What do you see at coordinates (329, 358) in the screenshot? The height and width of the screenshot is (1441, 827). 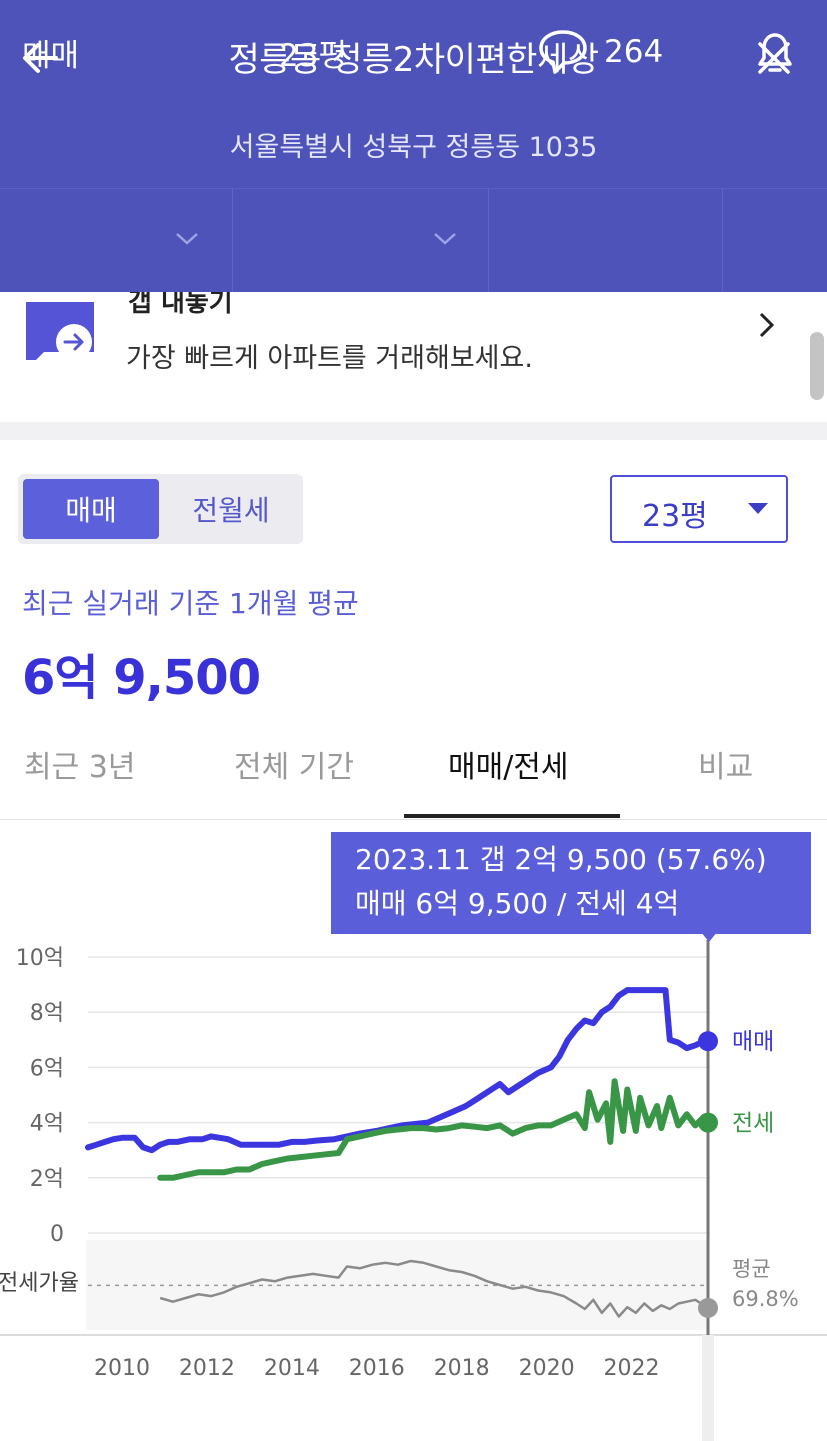 I see `banner-text: 가장 빠르게 아파트를 거래해보세요.` at bounding box center [329, 358].